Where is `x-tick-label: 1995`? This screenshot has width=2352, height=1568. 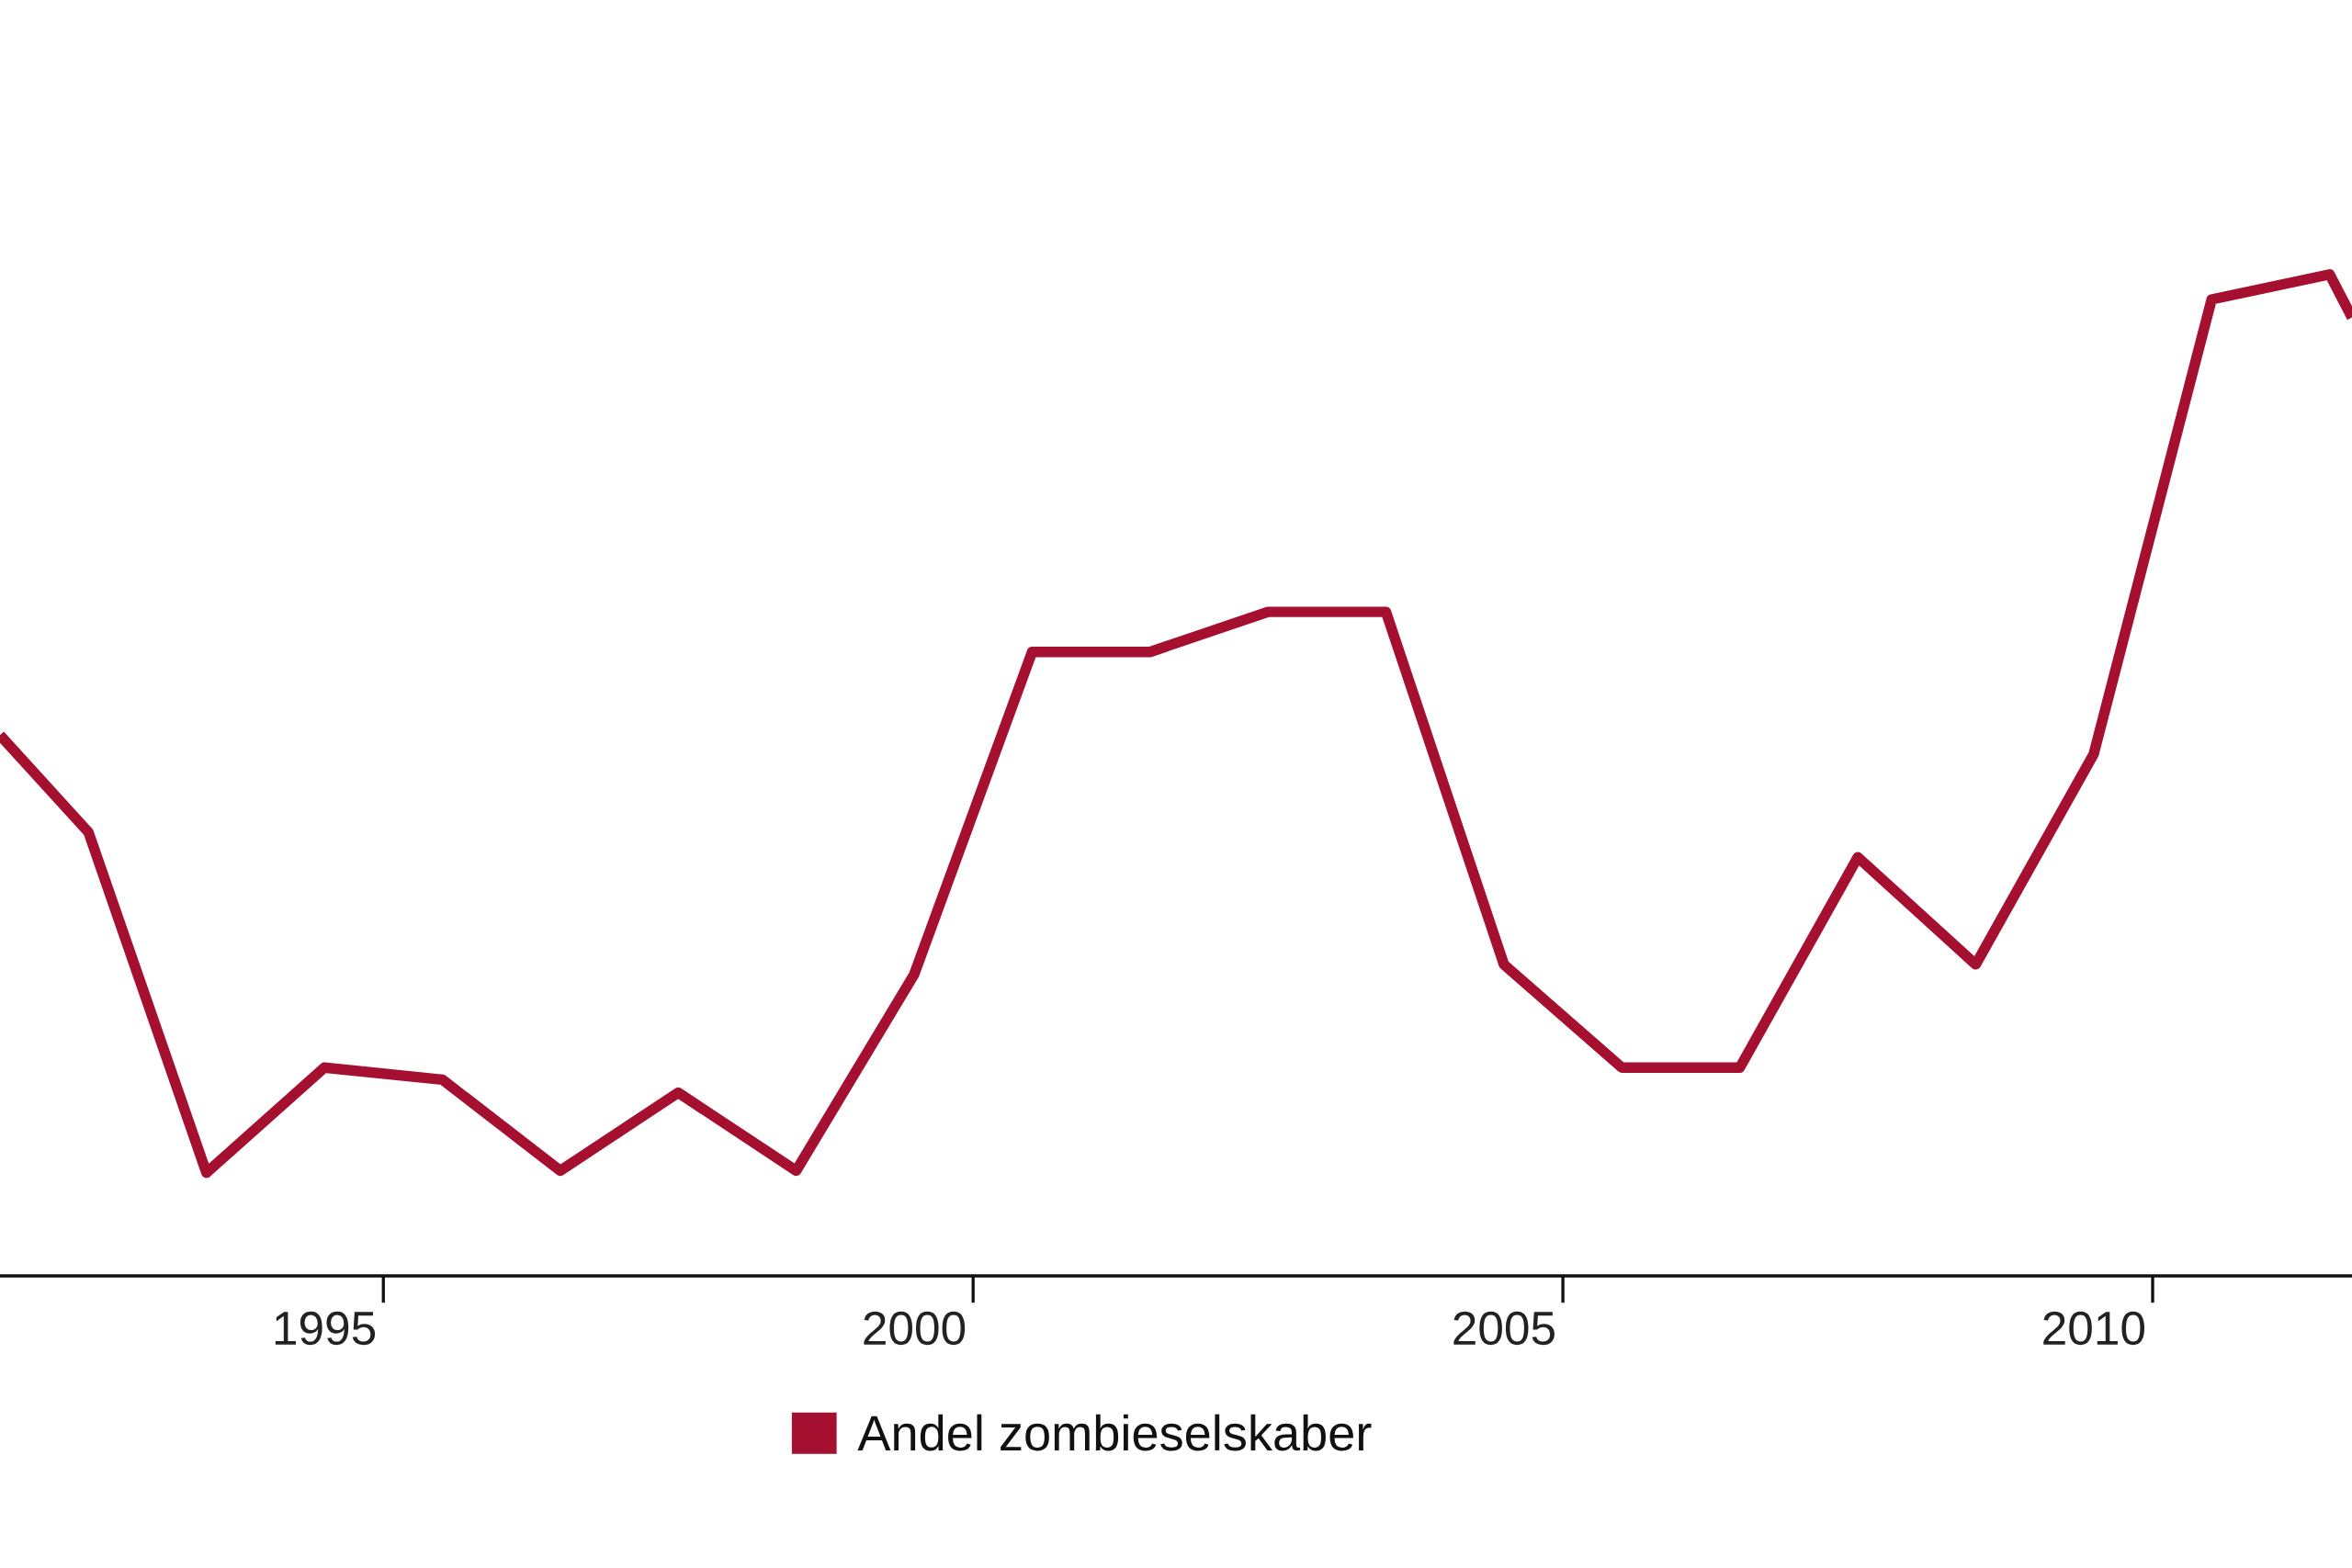
x-tick-label: 1995 is located at coordinates (326, 1329).